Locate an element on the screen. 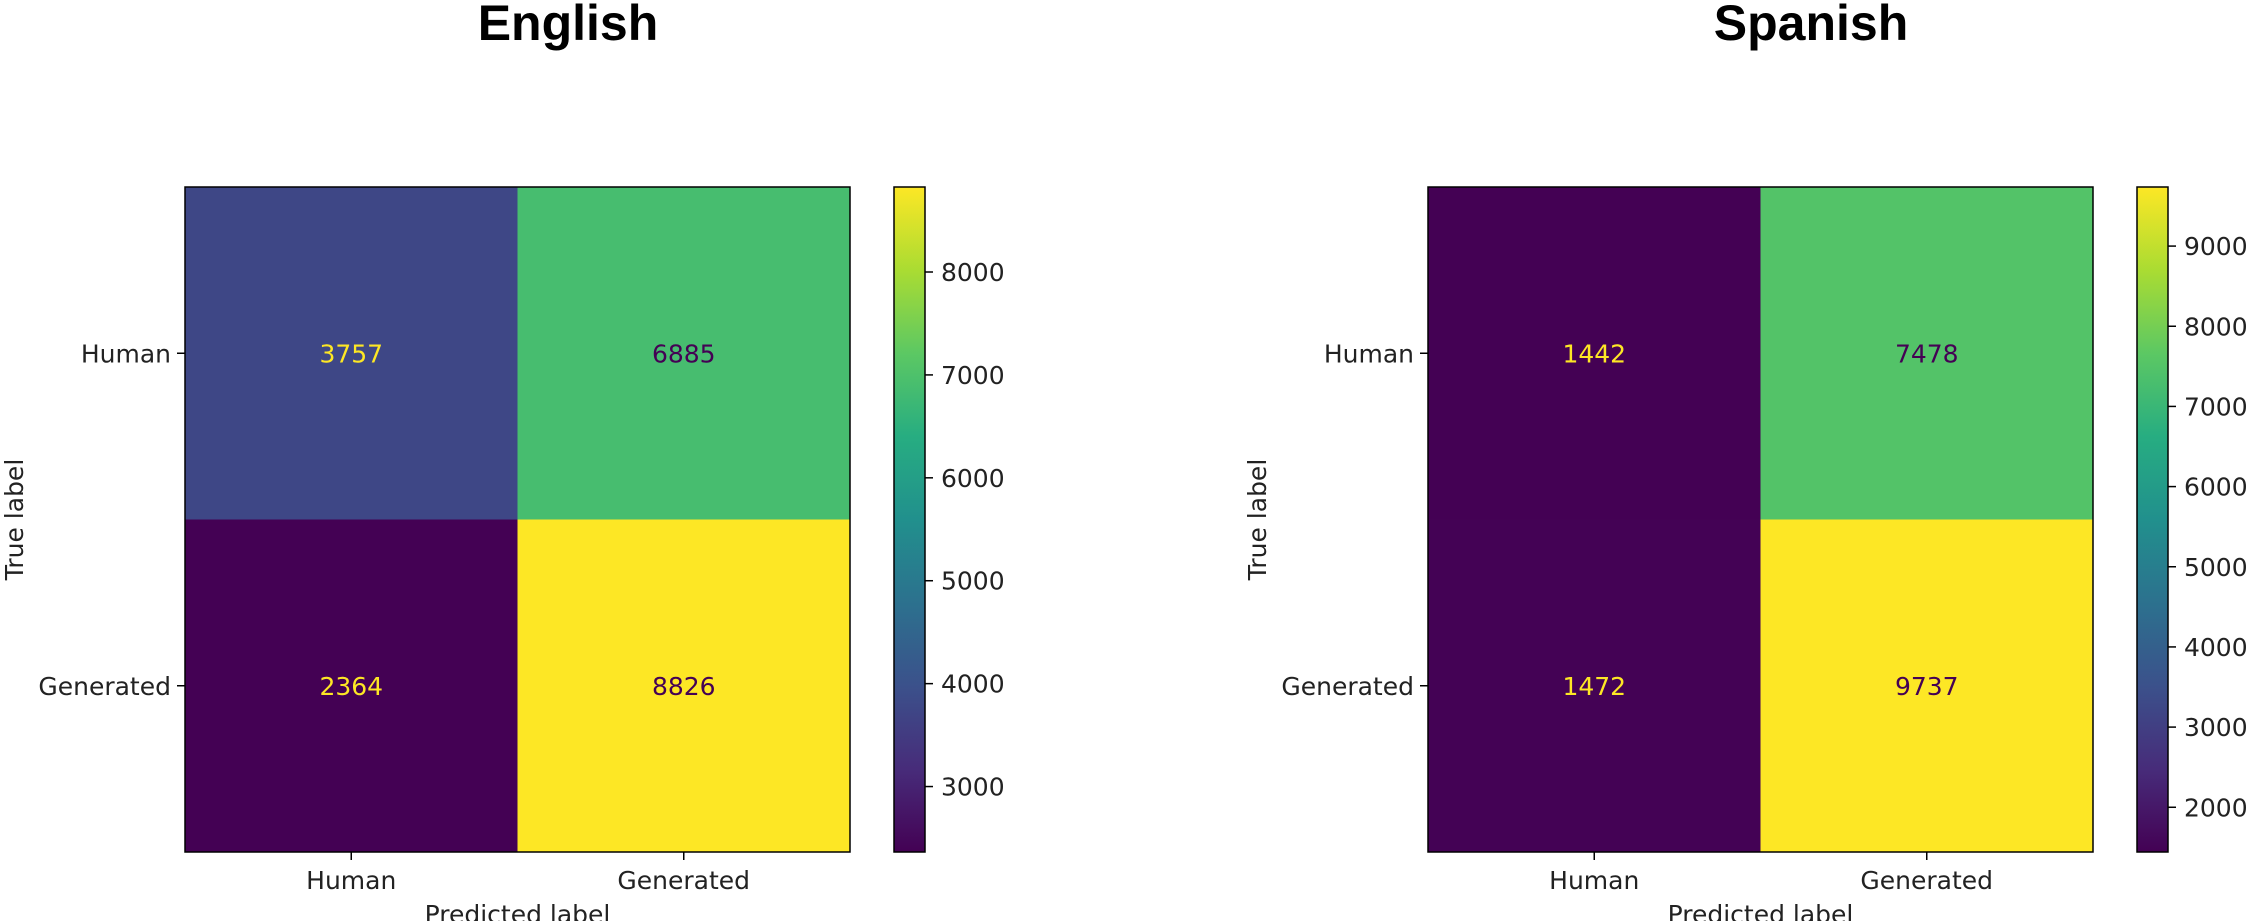 The image size is (2250, 921). cell-value: 9737 is located at coordinates (1927, 686).